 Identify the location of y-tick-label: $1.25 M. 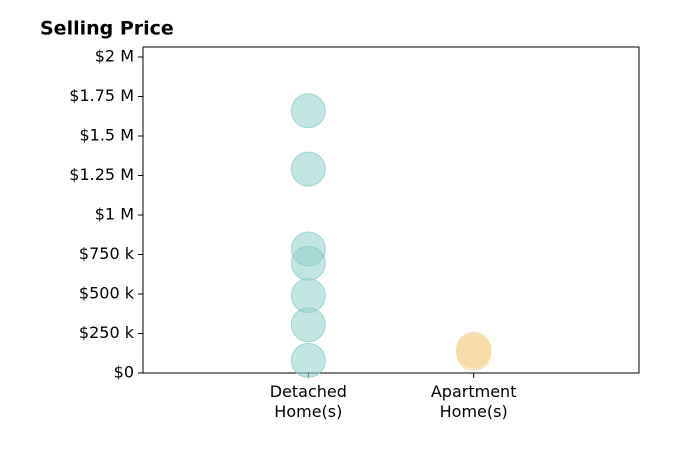
(101, 174).